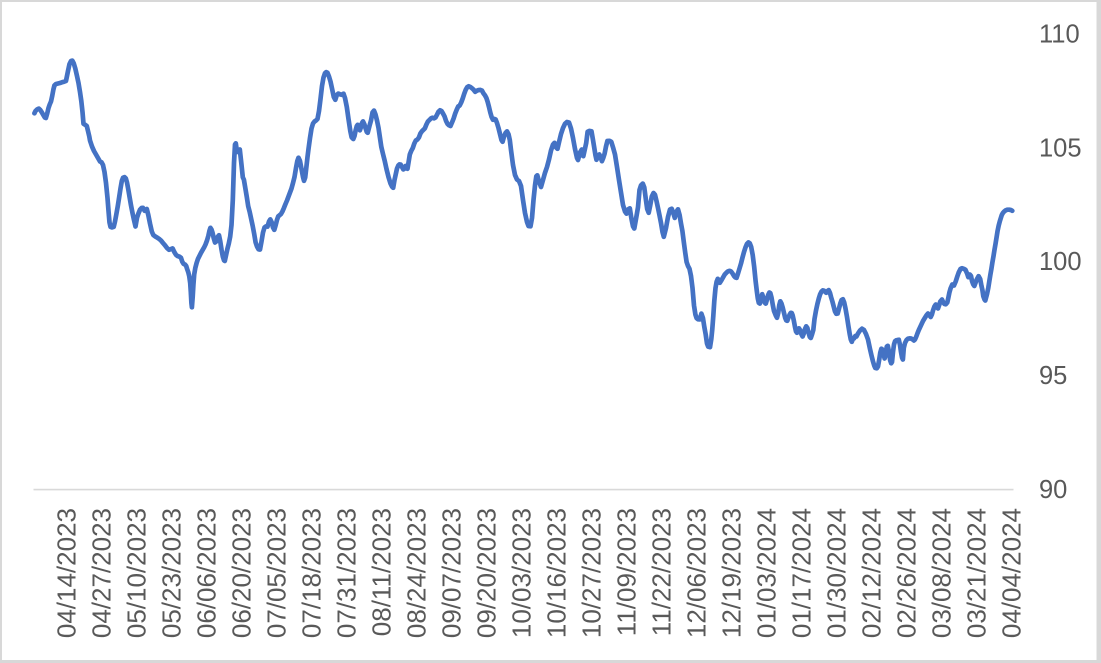 The image size is (1101, 663). Describe the element at coordinates (486, 573) in the screenshot. I see `svg-text: 09/20/2023` at that location.